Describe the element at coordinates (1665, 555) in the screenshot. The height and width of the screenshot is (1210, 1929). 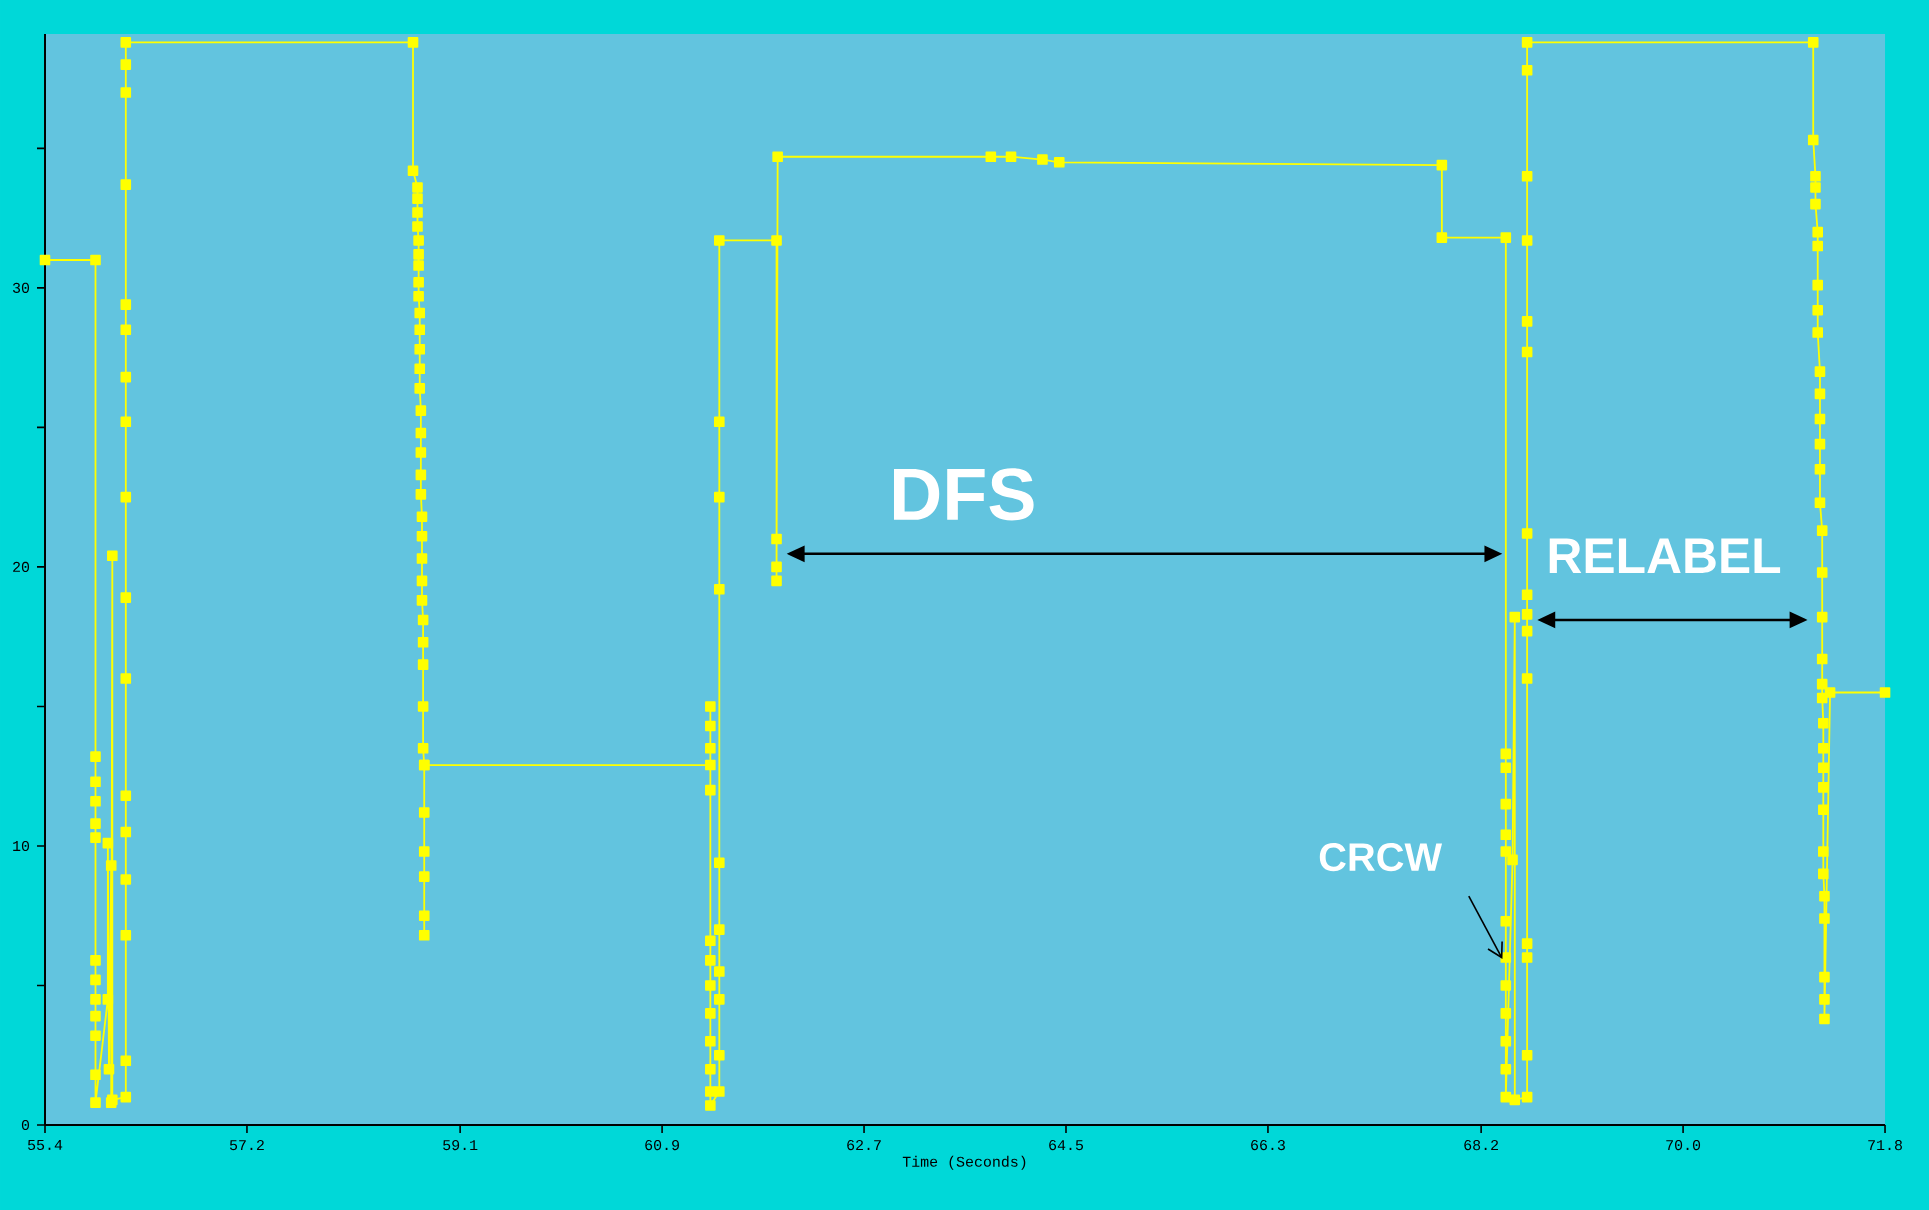
I see `annotation: RELABEL` at that location.